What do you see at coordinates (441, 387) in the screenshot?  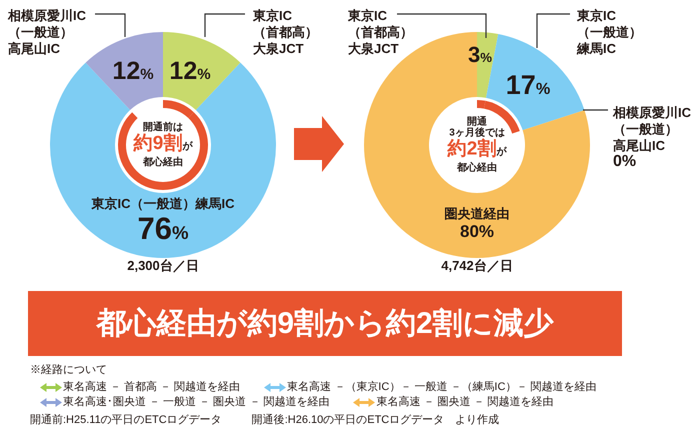 I see `text: 東名高速 －（東京IC）－ 一般道 －（練馬IC）－ 関越道を経由` at bounding box center [441, 387].